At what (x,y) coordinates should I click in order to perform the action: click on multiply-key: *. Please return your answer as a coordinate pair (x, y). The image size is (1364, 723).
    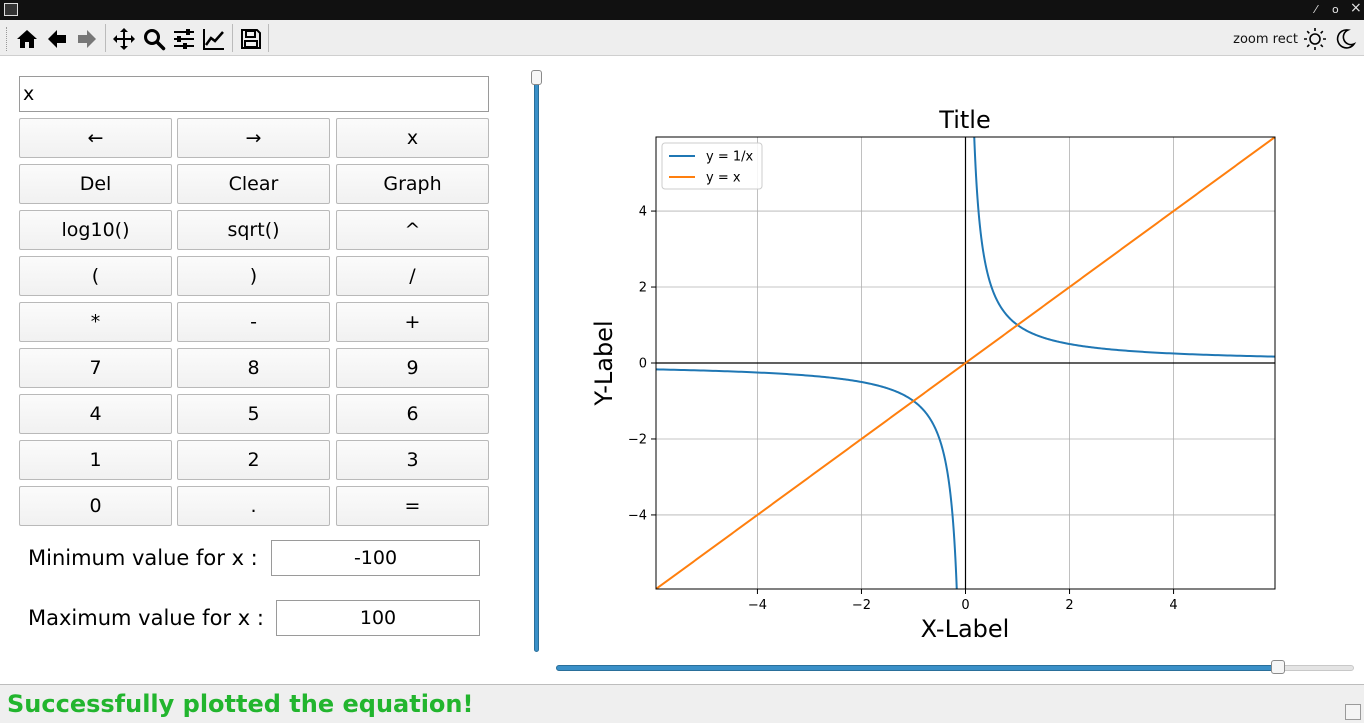
    Looking at the image, I should click on (95, 322).